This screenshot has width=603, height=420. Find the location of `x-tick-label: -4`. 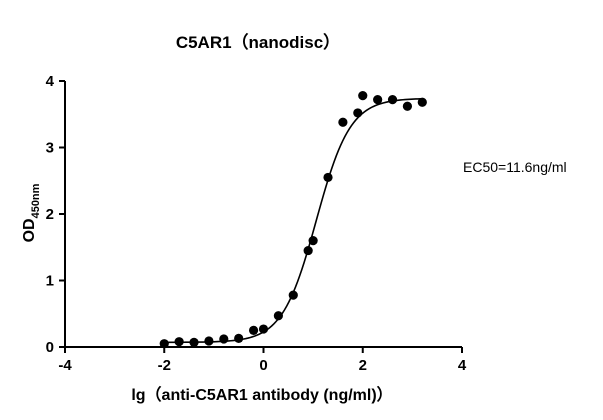

x-tick-label: -4 is located at coordinates (65, 365).